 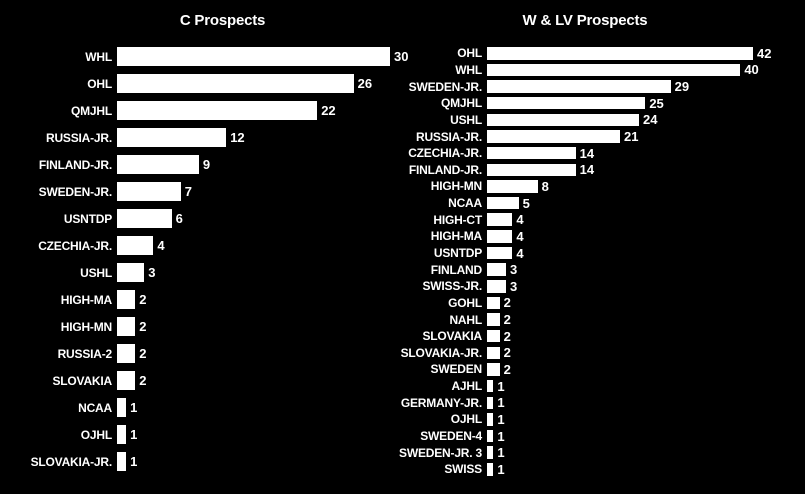 I want to click on category-label: SWEDEN, so click(x=456, y=369).